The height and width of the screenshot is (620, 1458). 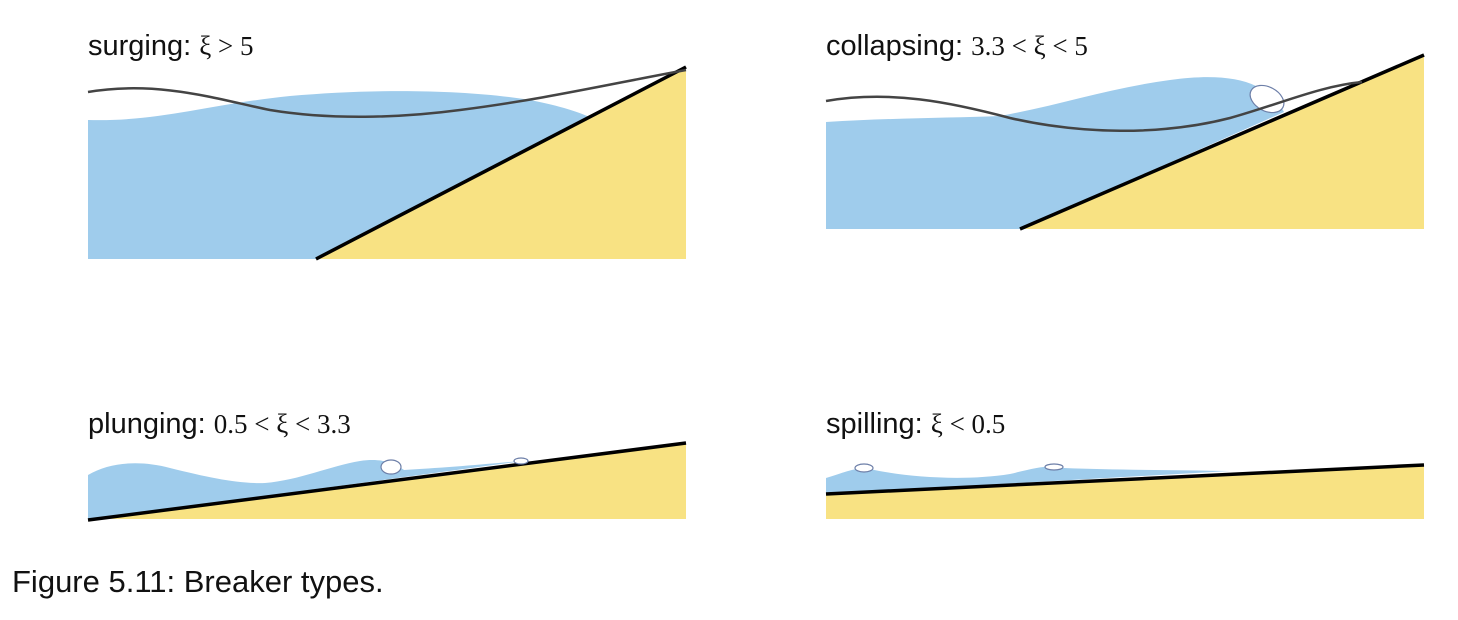 I want to click on spilling-condition: ξ < 0.5, so click(x=968, y=424).